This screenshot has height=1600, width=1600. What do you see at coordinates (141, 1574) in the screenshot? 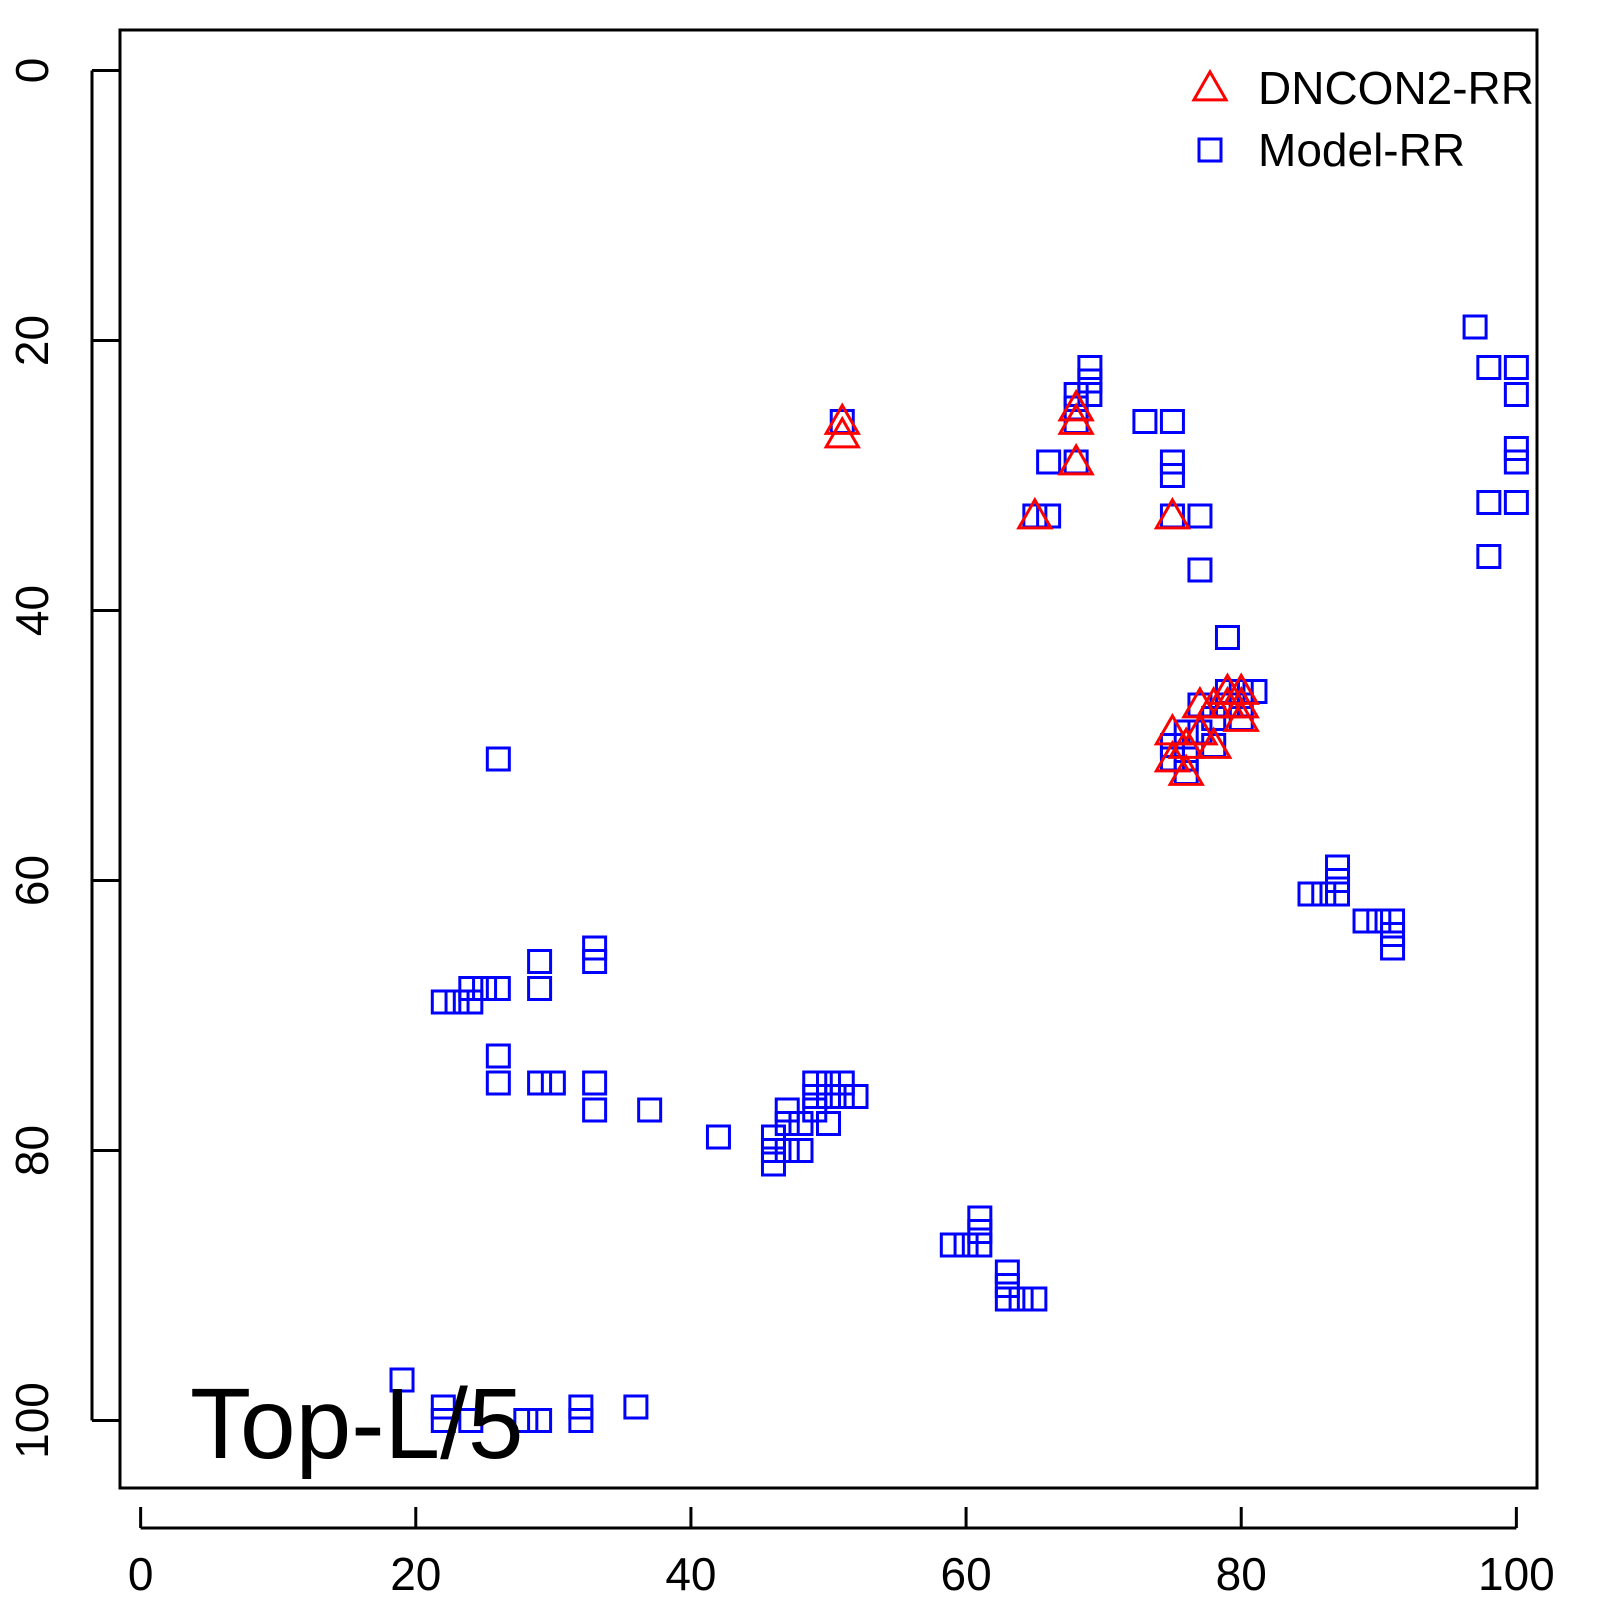
I see `x-tick-label: 0` at bounding box center [141, 1574].